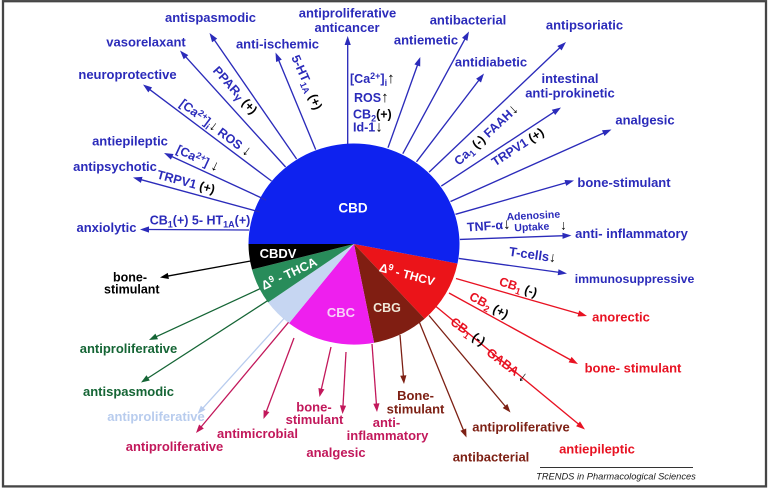 The width and height of the screenshot is (768, 493). Describe the element at coordinates (386, 422) in the screenshot. I see `svg-text: anti-` at that location.